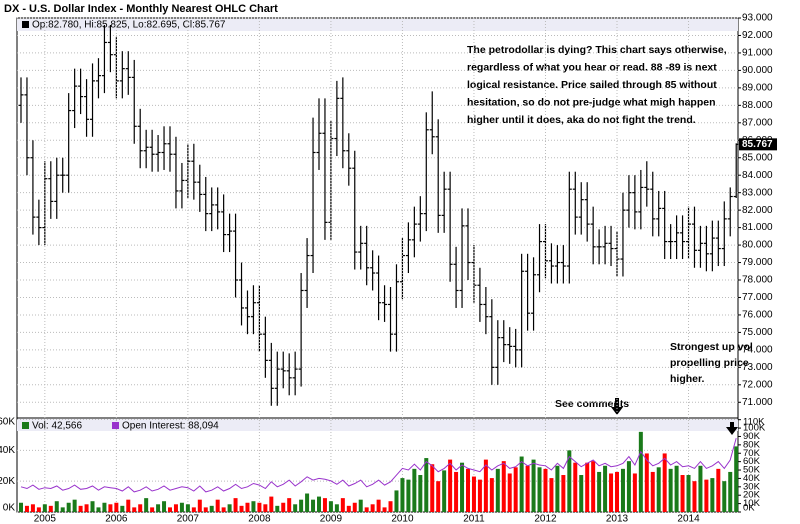 The image size is (800, 524). Describe the element at coordinates (757, 245) in the screenshot. I see `y-tick-label: 80.000` at that location.